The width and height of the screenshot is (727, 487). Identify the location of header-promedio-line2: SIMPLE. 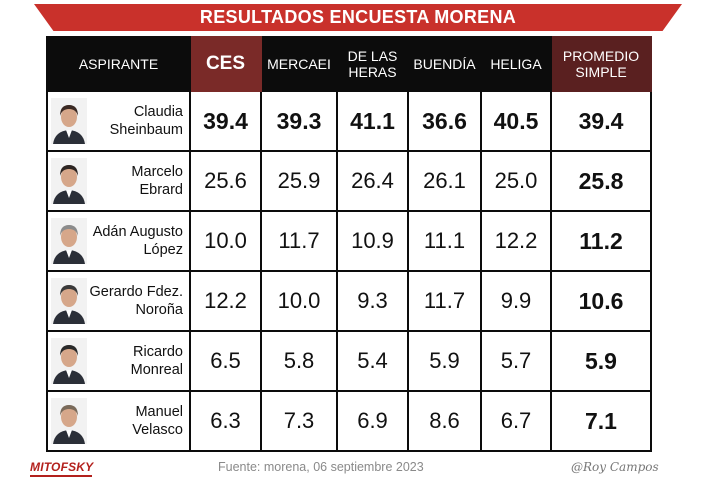
(601, 72).